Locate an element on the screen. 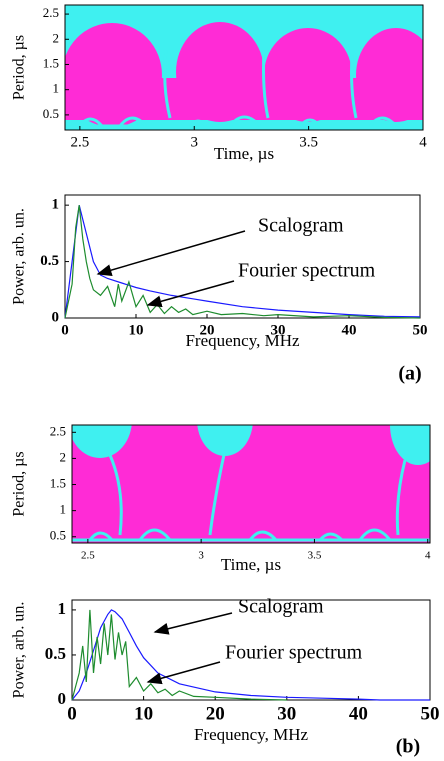 This screenshot has height=761, width=444. panel-label: (a) is located at coordinates (409, 374).